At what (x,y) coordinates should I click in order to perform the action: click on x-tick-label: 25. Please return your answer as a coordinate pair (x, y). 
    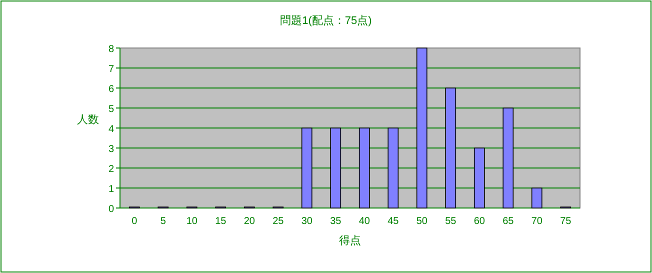
    Looking at the image, I should click on (278, 221).